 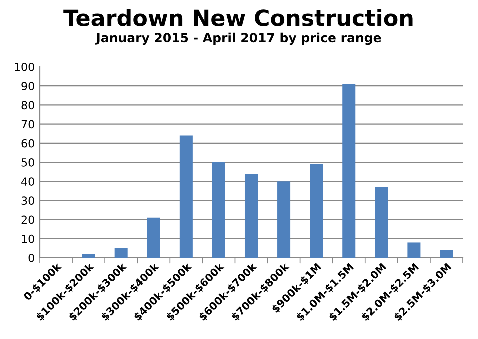 What do you see at coordinates (28, 105) in the screenshot?
I see `y-tick-label: 80` at bounding box center [28, 105].